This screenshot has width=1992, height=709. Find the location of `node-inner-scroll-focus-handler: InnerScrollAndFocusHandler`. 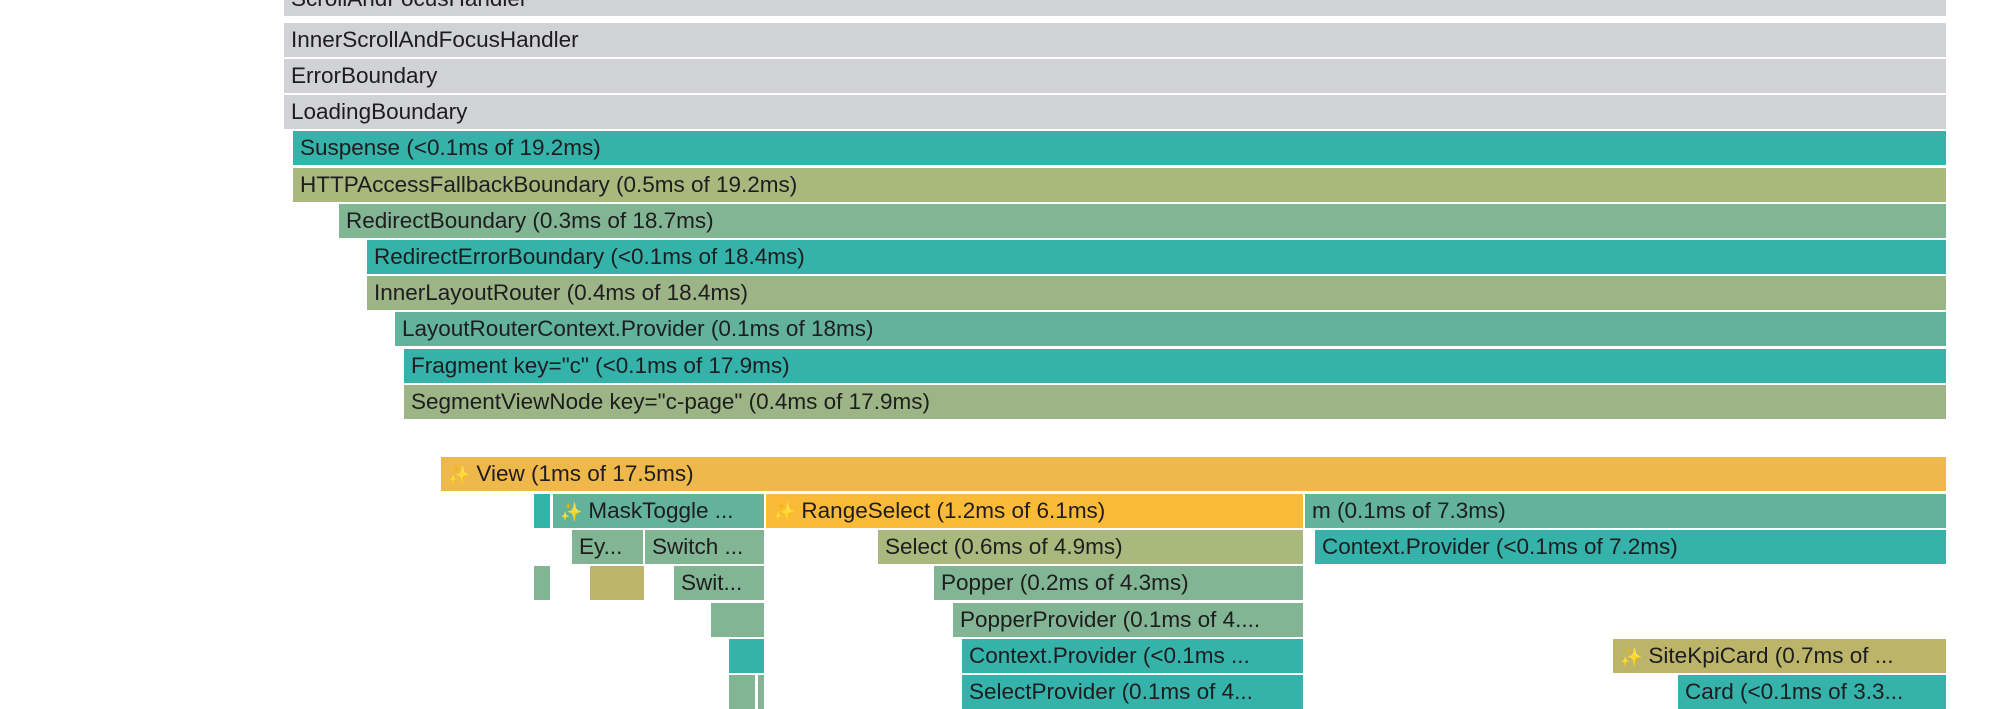

node-inner-scroll-focus-handler: InnerScrollAndFocusHandler is located at coordinates (1115, 40).